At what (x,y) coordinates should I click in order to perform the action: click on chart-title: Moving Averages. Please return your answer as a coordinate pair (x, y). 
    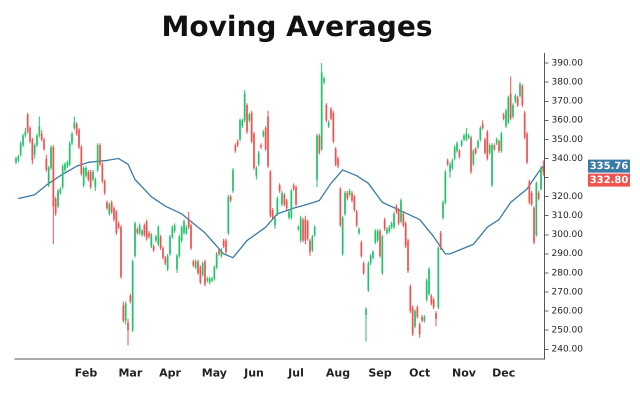
    Looking at the image, I should click on (297, 27).